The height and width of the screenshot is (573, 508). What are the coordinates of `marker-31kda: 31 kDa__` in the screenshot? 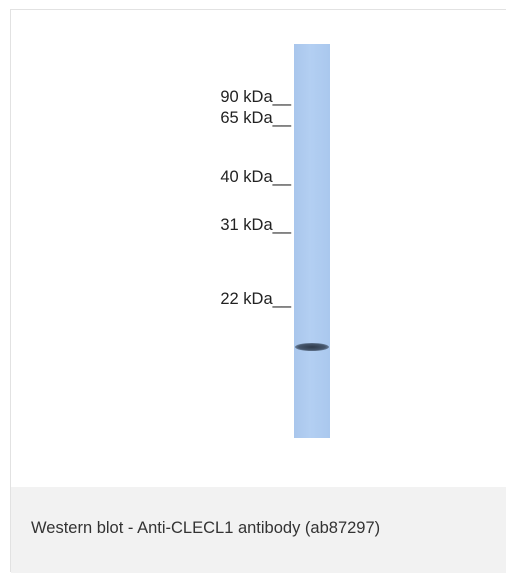 It's located at (255, 225).